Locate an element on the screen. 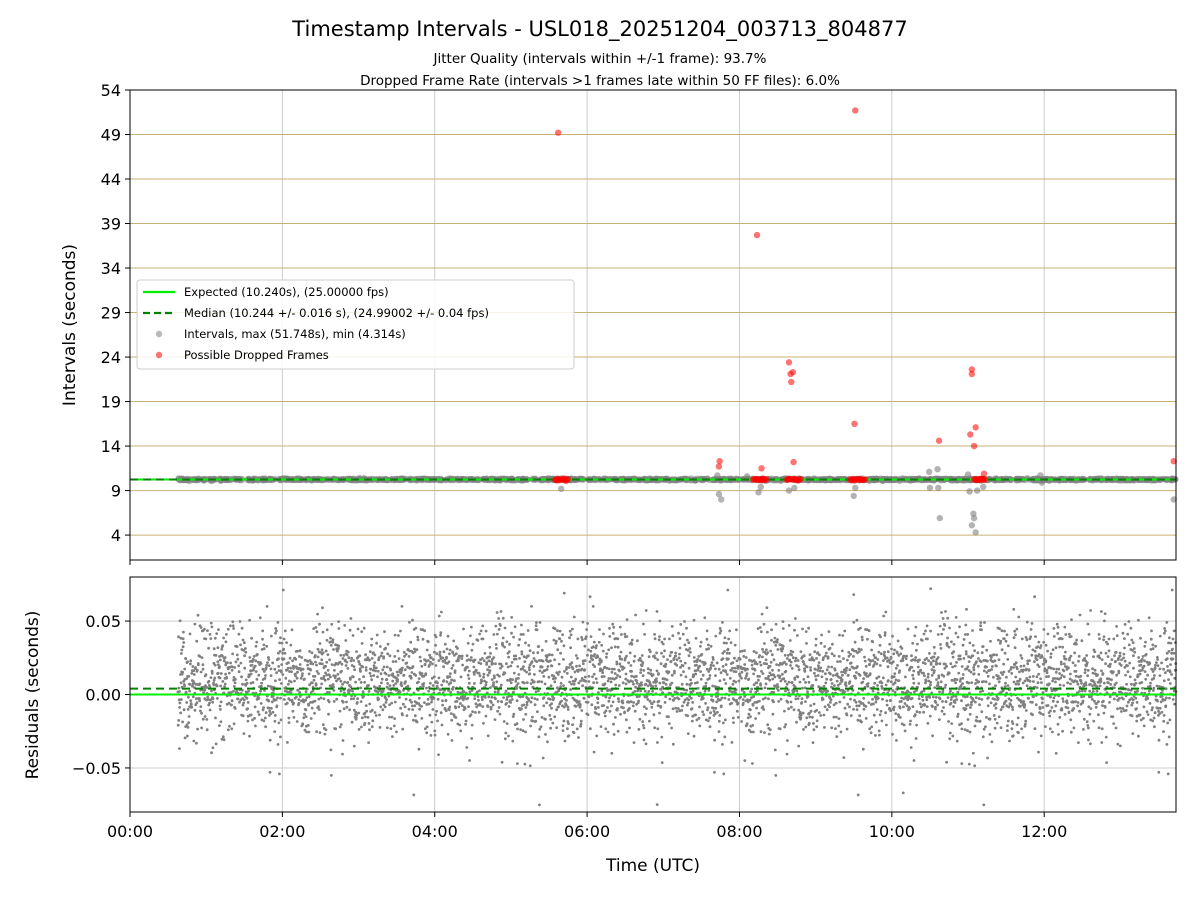 This screenshot has height=900, width=1200. legend-dropped-label: Possible Dropped Frames is located at coordinates (256, 355).